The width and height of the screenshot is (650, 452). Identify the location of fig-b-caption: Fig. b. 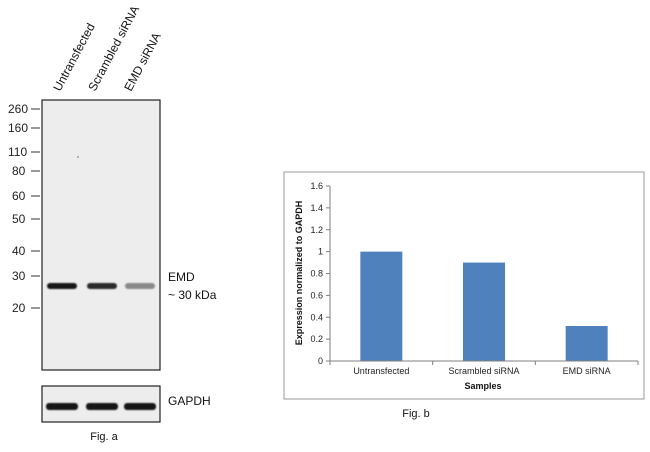
(416, 414).